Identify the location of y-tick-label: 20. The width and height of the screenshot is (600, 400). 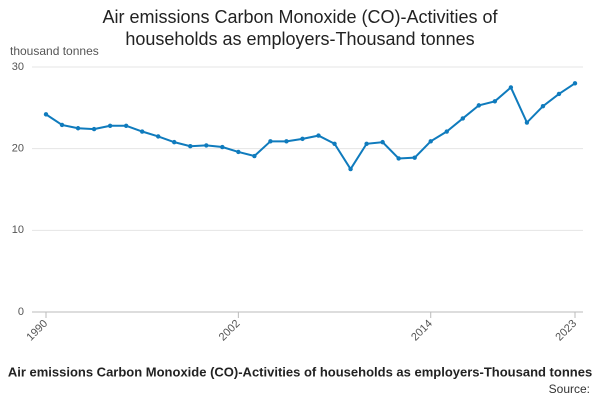
(18, 149).